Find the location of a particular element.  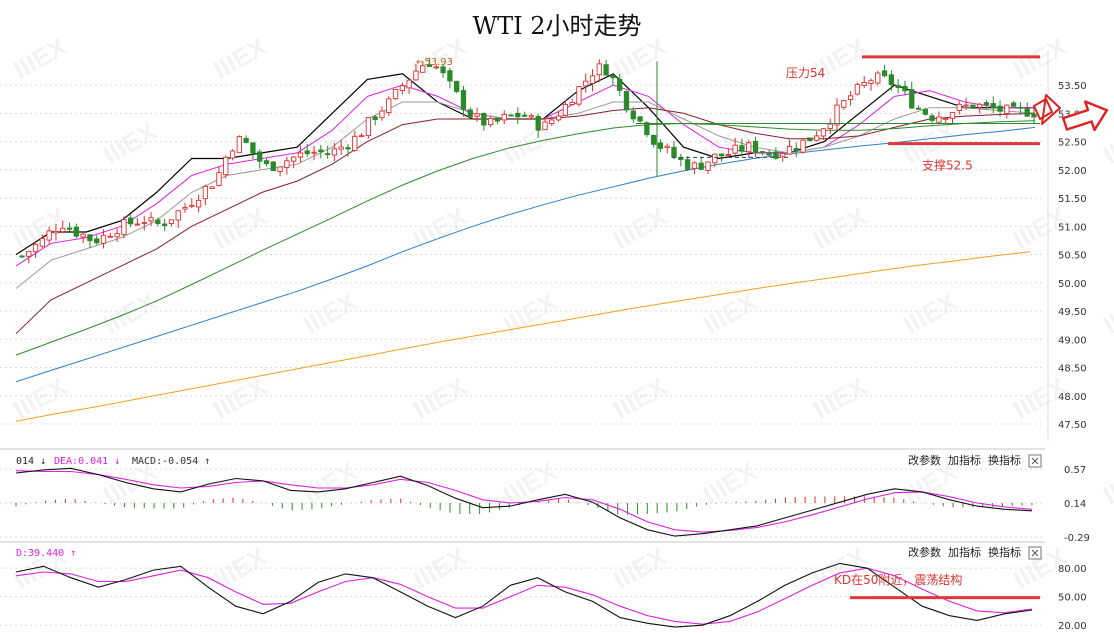

macd-histogram is located at coordinates (524, 505).